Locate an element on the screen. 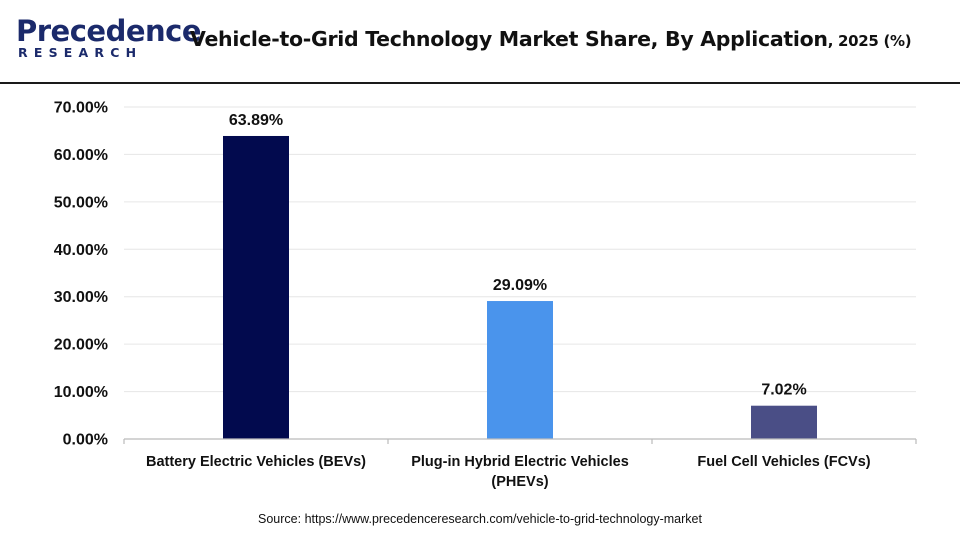 The image size is (960, 540). y-tick-label: 70.00% is located at coordinates (81, 108).